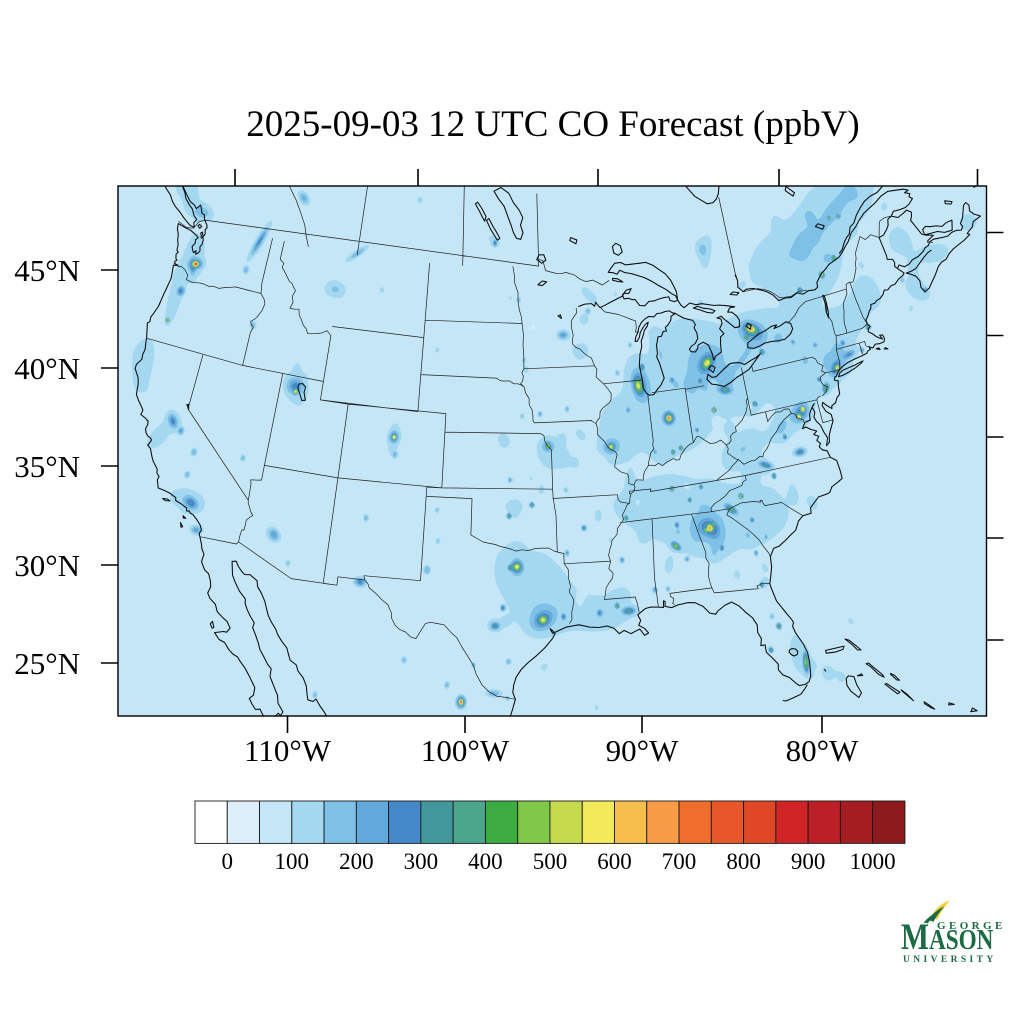 The image size is (1024, 1024). What do you see at coordinates (47, 466) in the screenshot?
I see `lat-label: 35°N` at bounding box center [47, 466].